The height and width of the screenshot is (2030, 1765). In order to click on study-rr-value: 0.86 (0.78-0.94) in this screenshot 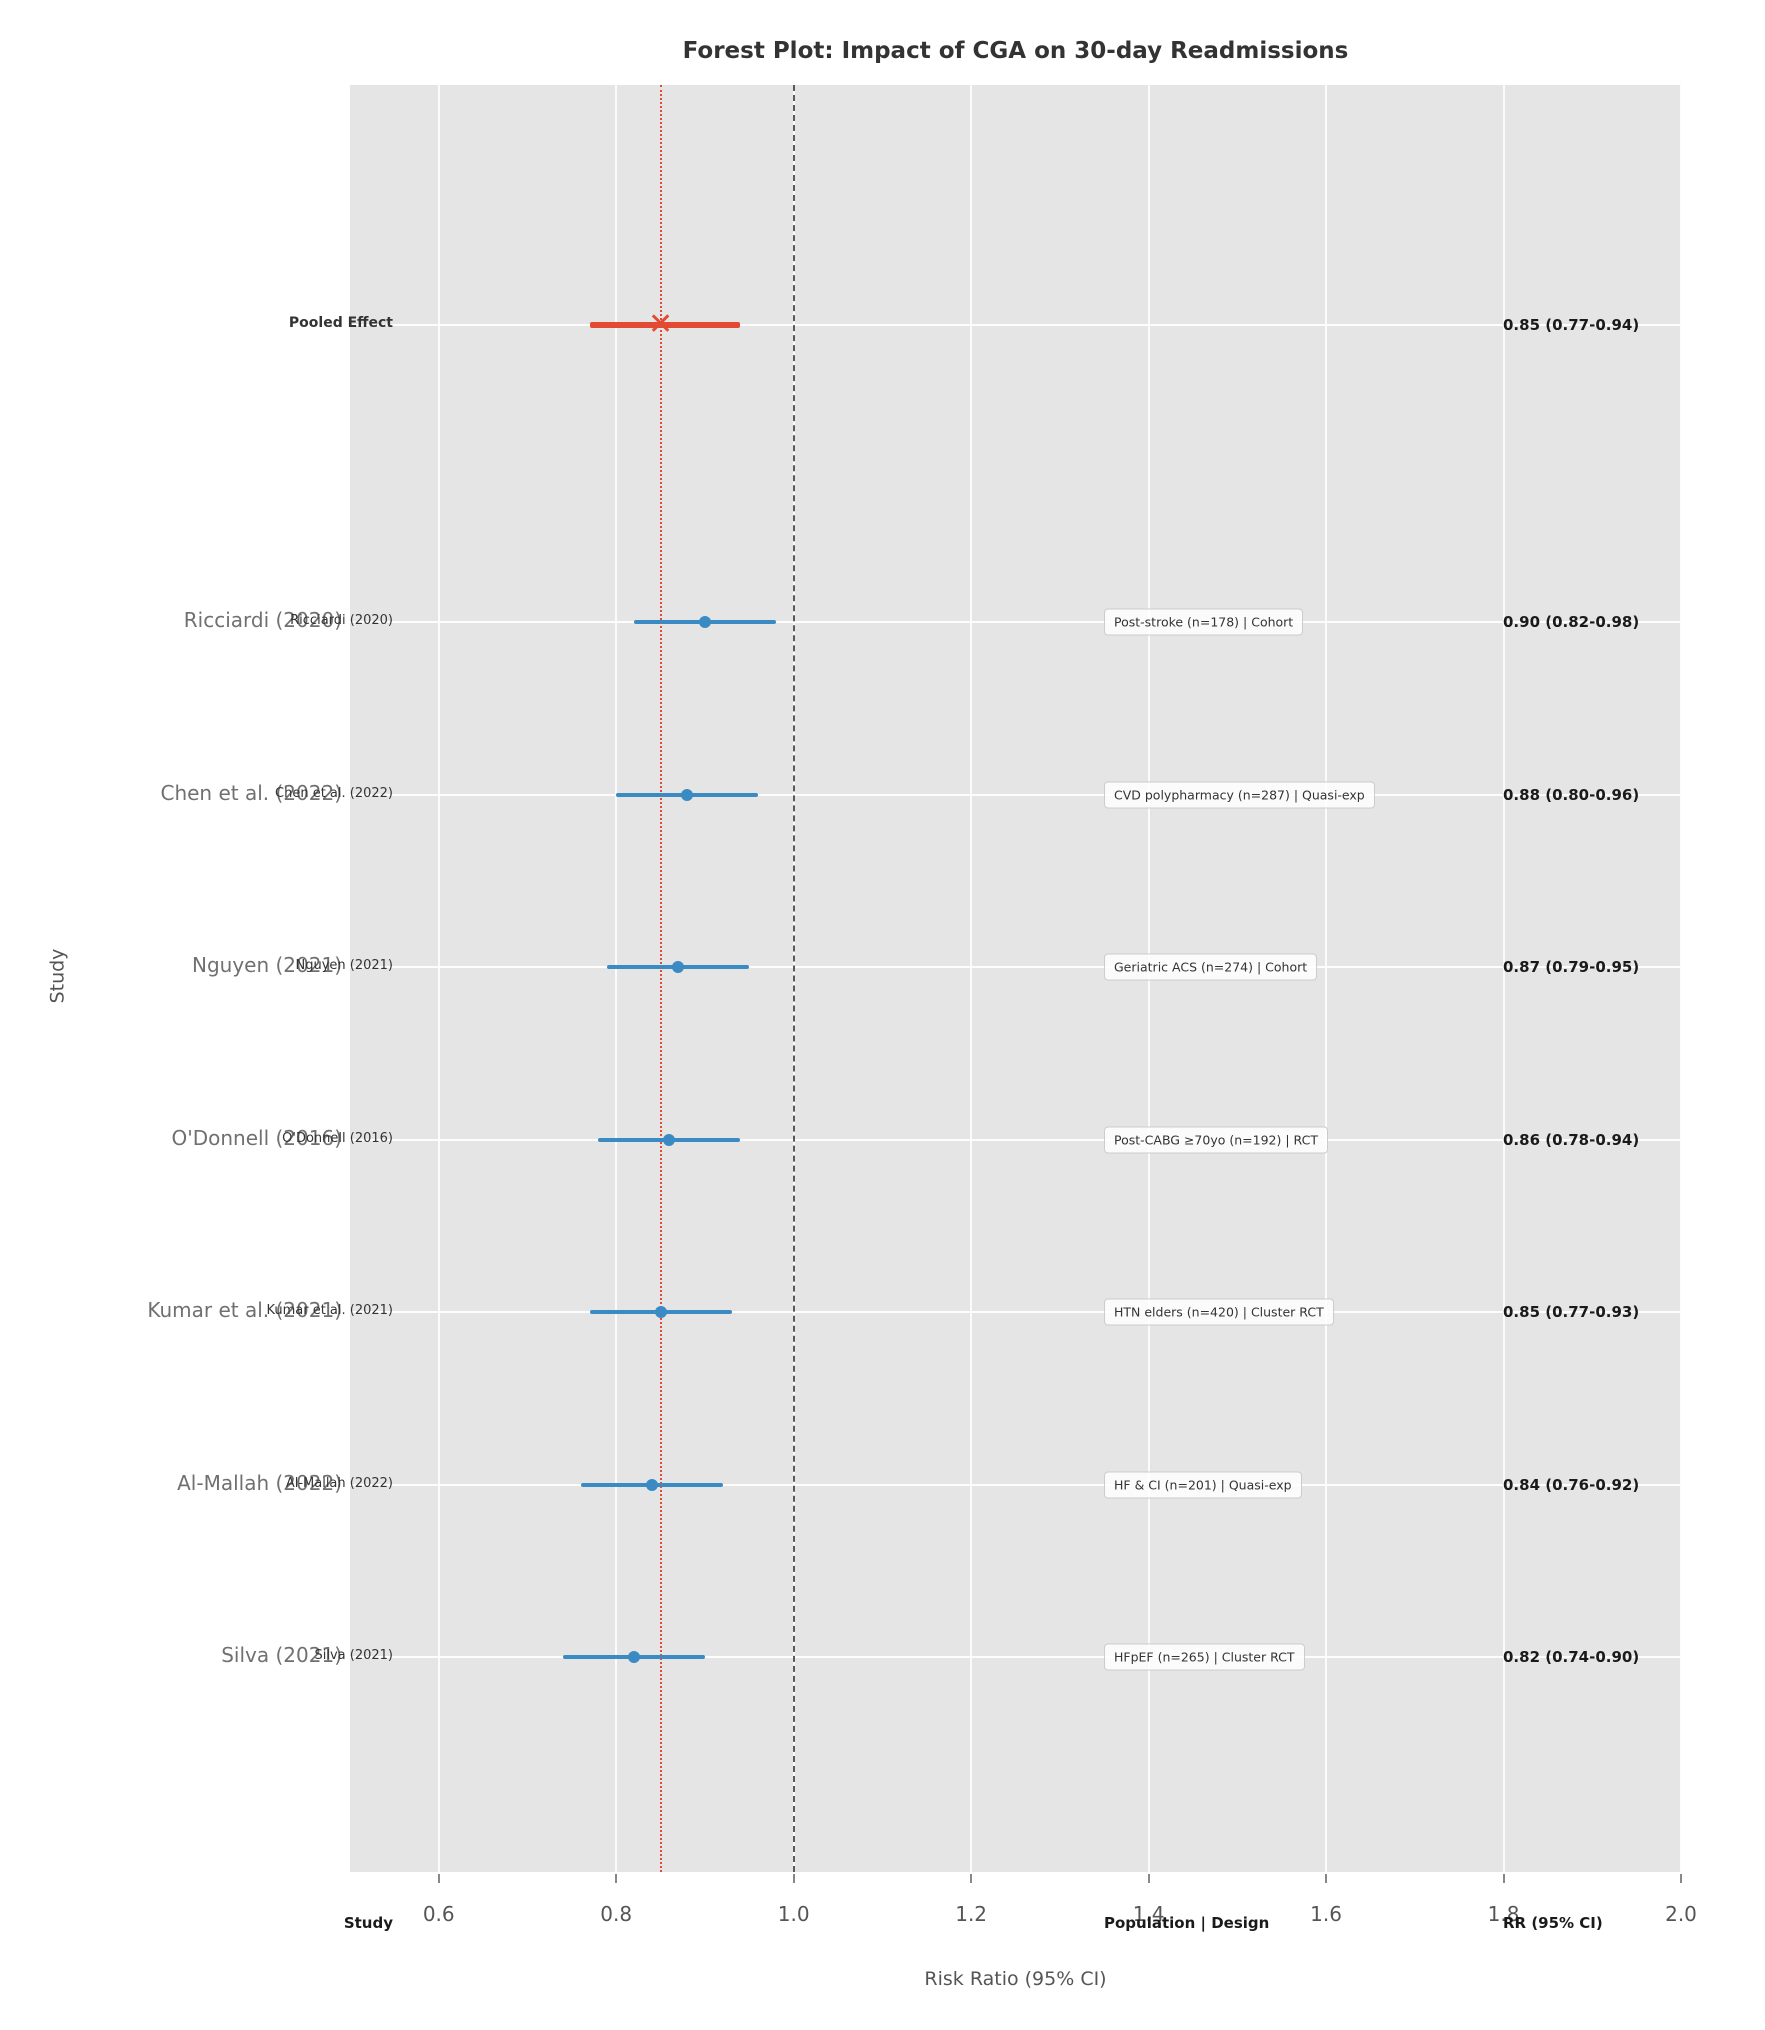, I will do `click(1571, 1139)`.